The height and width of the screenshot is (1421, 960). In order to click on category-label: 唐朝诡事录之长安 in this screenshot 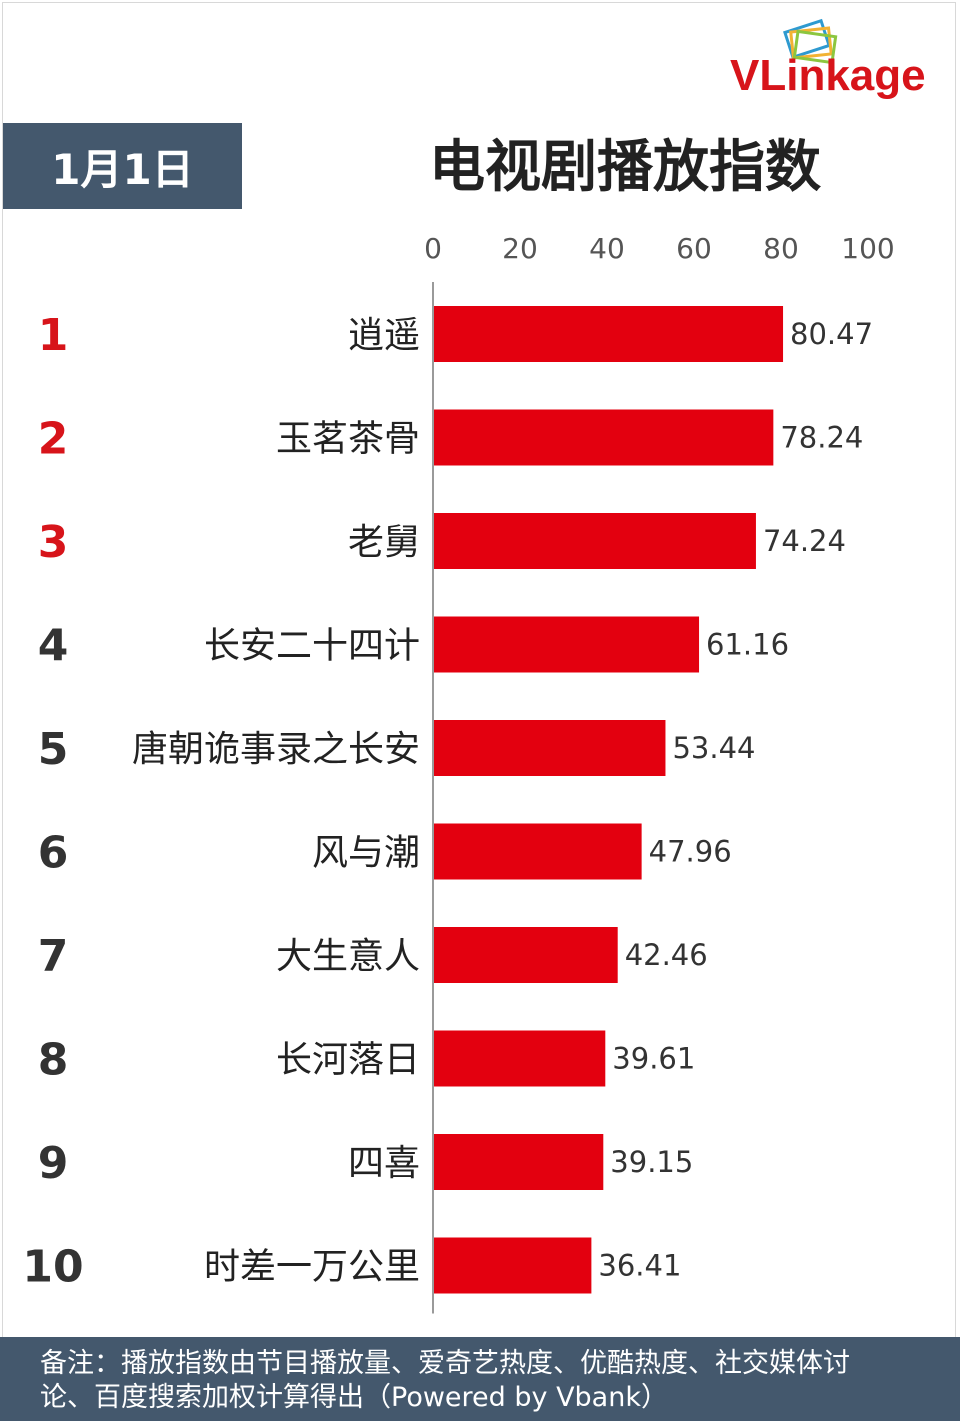, I will do `click(276, 749)`.